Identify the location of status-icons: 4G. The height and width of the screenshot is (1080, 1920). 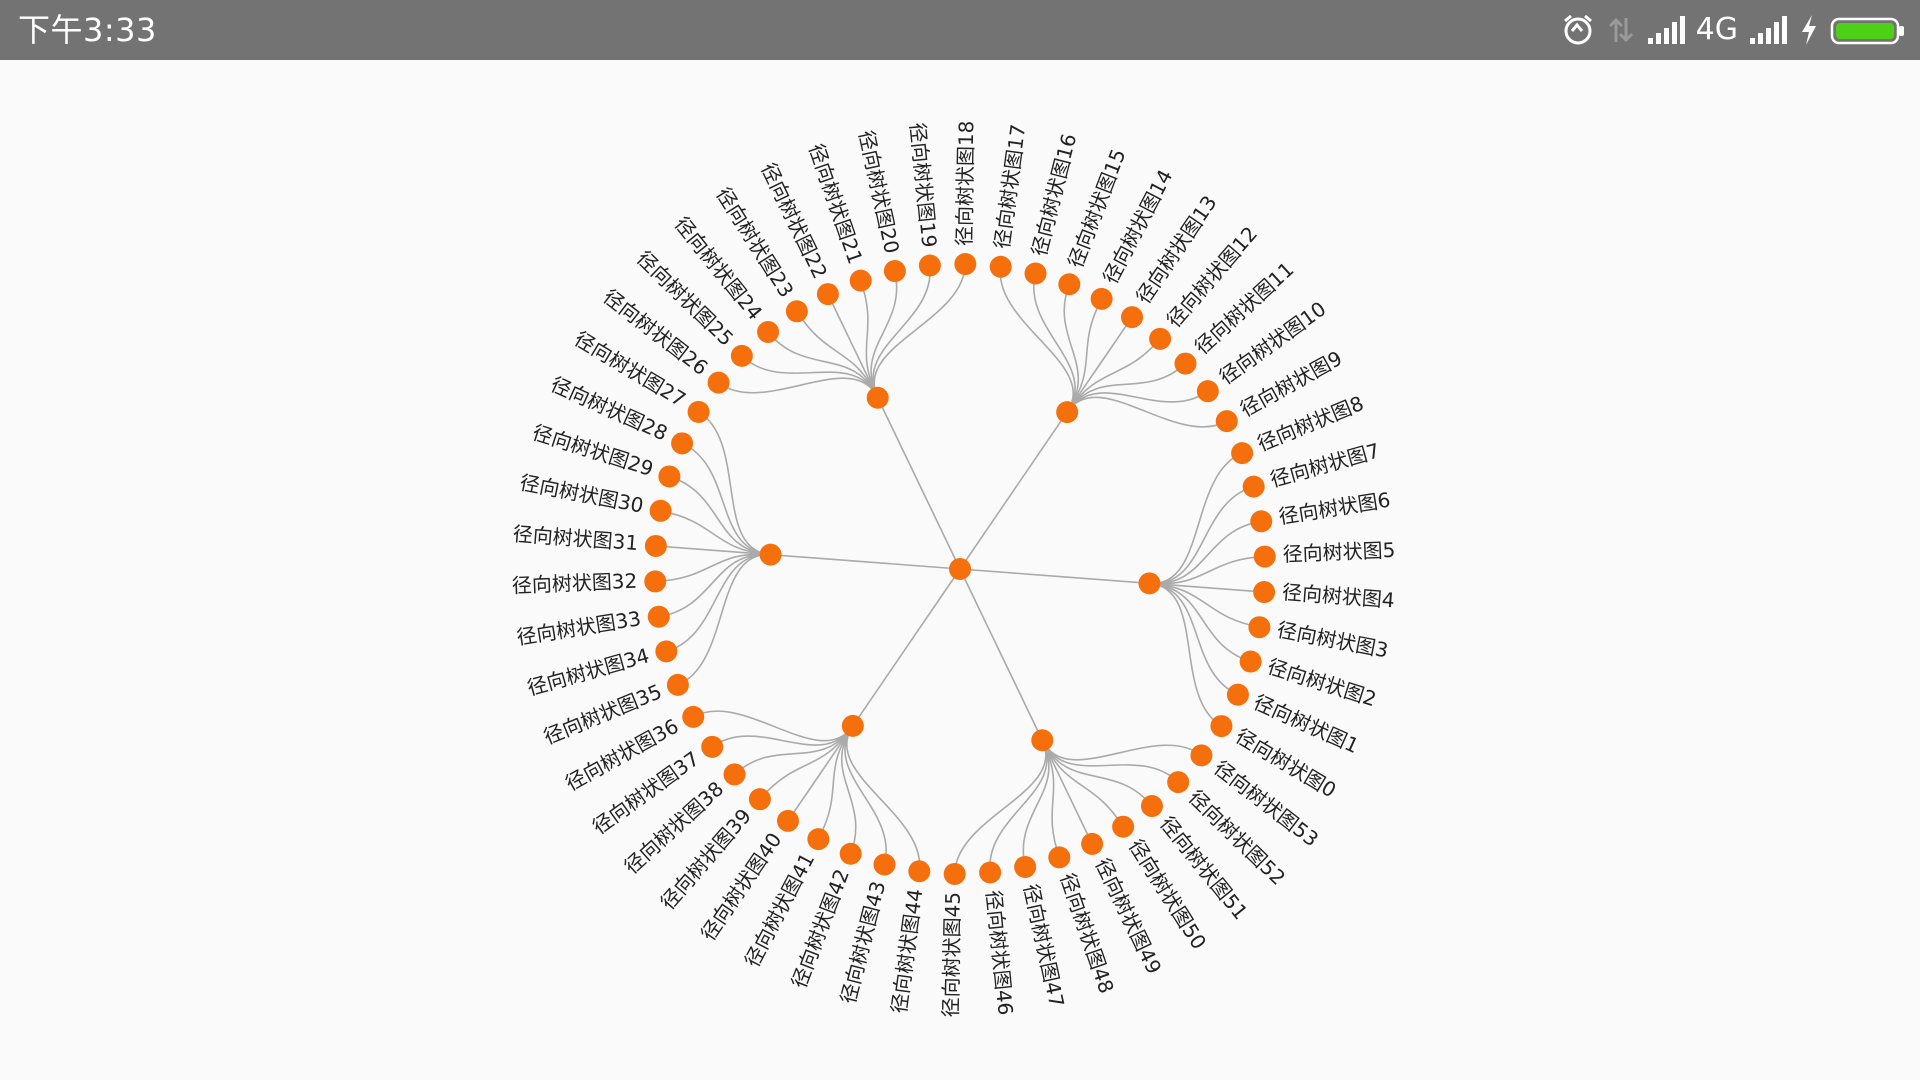
(1733, 30).